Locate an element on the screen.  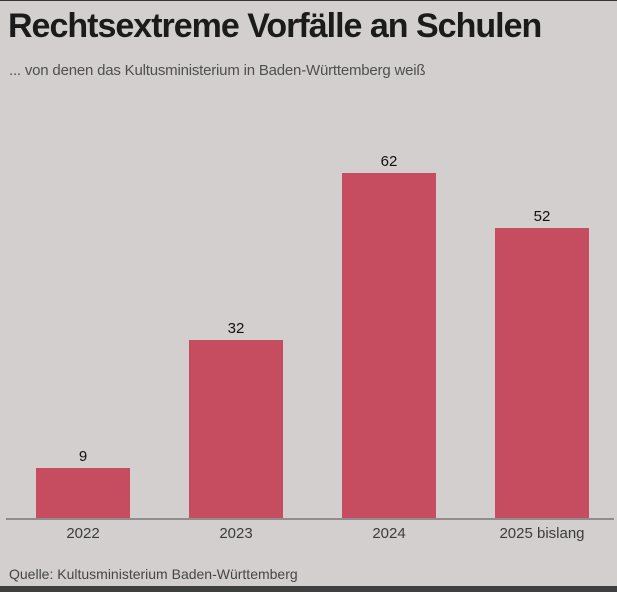
x-tick-2023: 2023 is located at coordinates (236, 533).